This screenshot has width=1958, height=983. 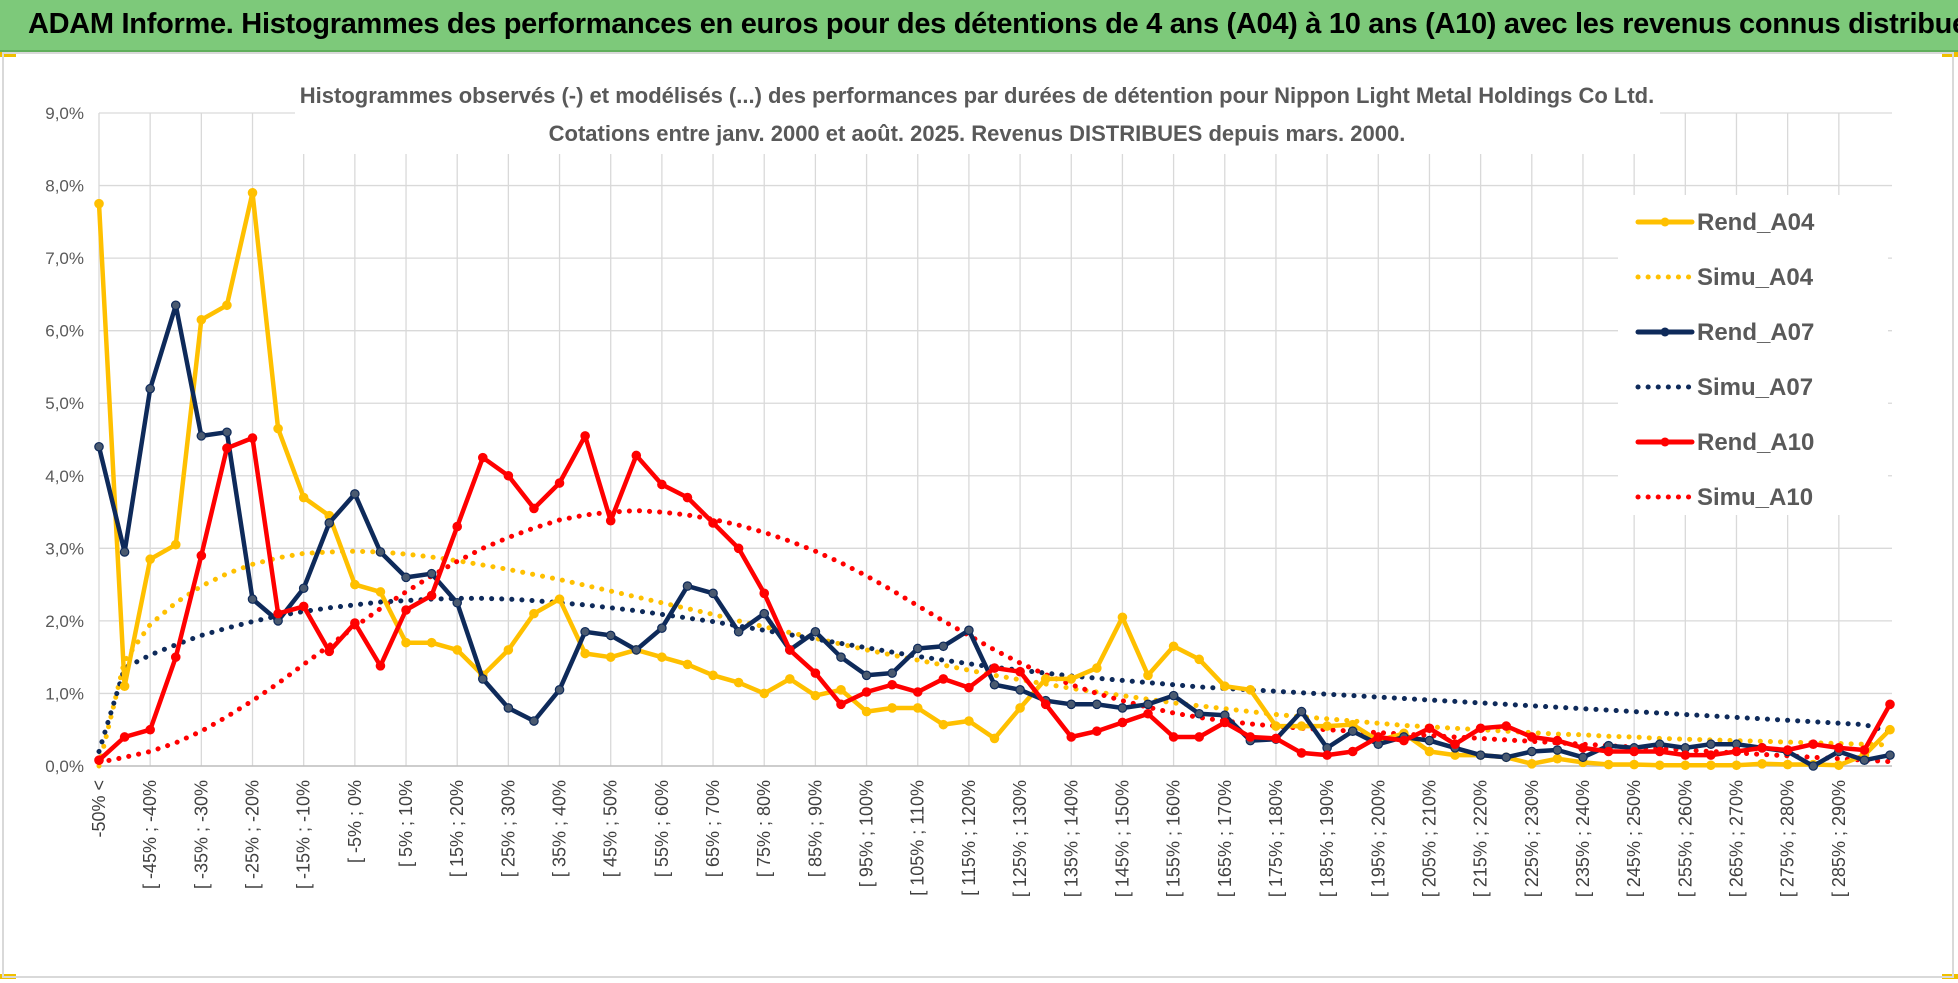 What do you see at coordinates (457, 828) in the screenshot?
I see `x-tick-label: [ 15% ; 20%` at bounding box center [457, 828].